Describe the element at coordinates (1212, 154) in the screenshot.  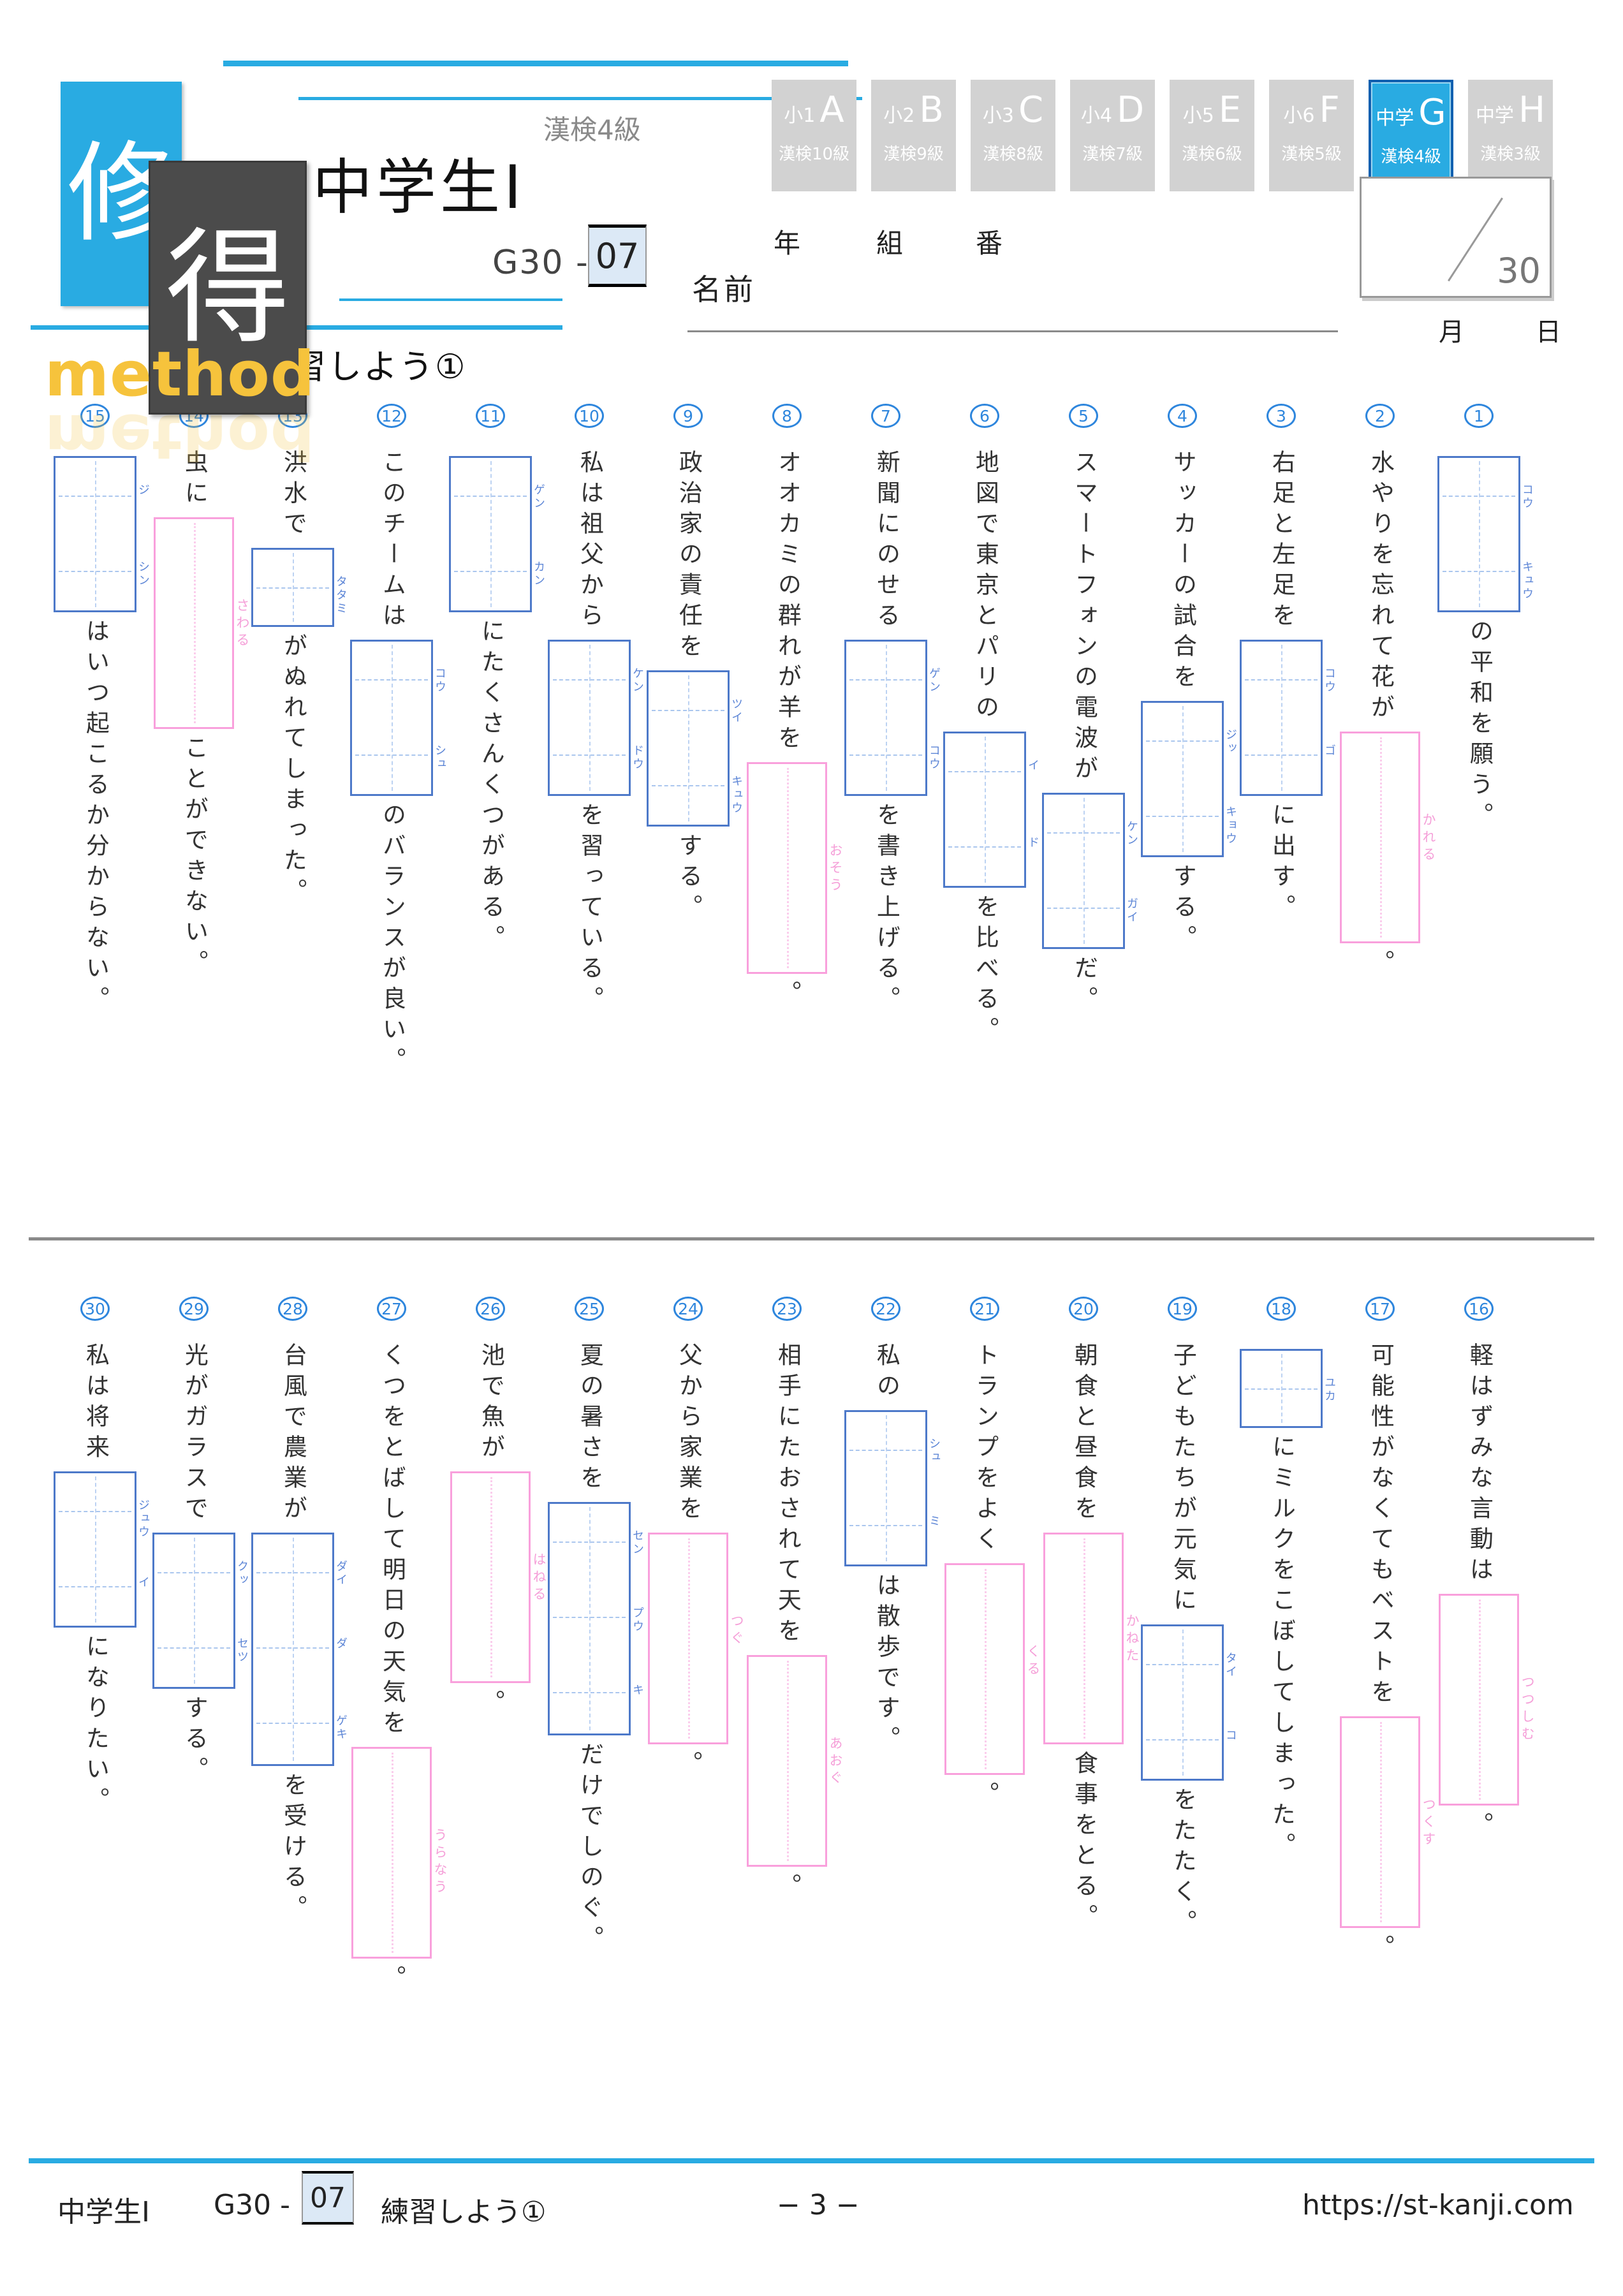
I see `tab-level-label: 漢検6級` at that location.